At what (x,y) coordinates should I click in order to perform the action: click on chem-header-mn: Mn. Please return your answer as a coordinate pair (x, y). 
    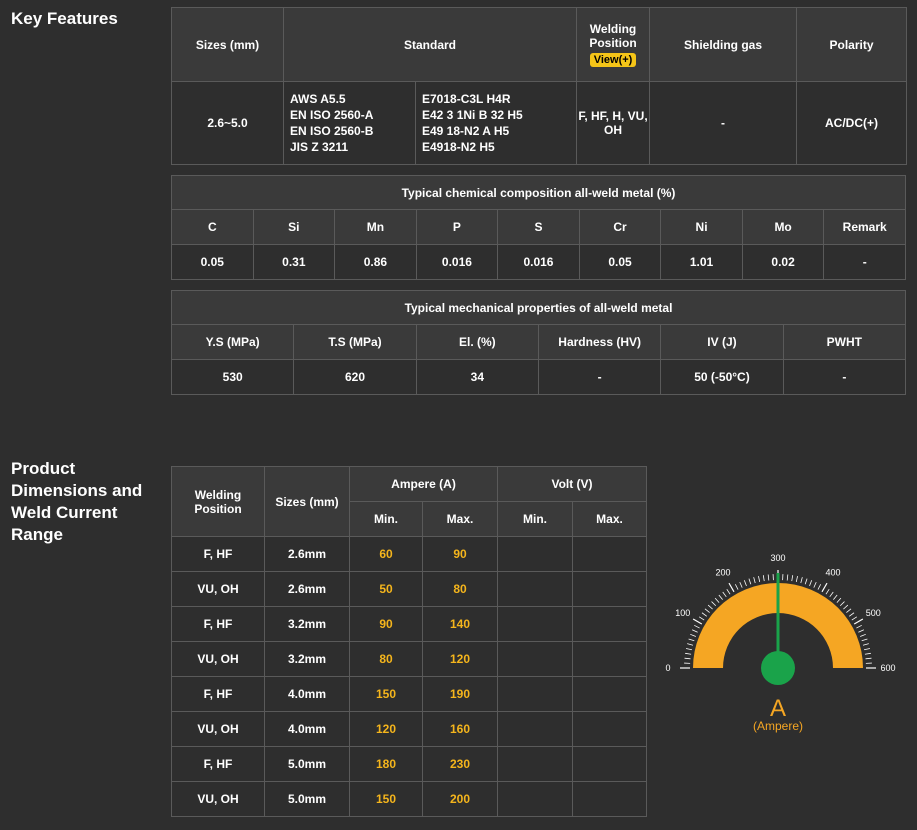
    Looking at the image, I should click on (375, 227).